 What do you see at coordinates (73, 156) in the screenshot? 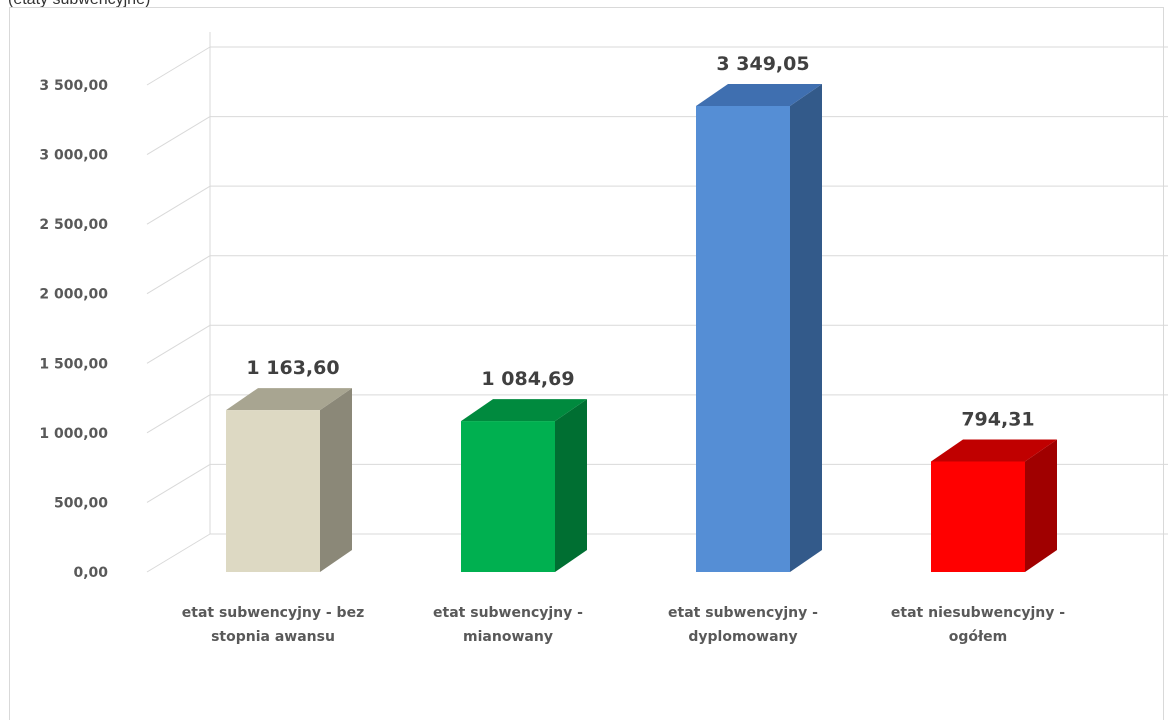
I see `y-tick-label: 3 000,00` at bounding box center [73, 156].